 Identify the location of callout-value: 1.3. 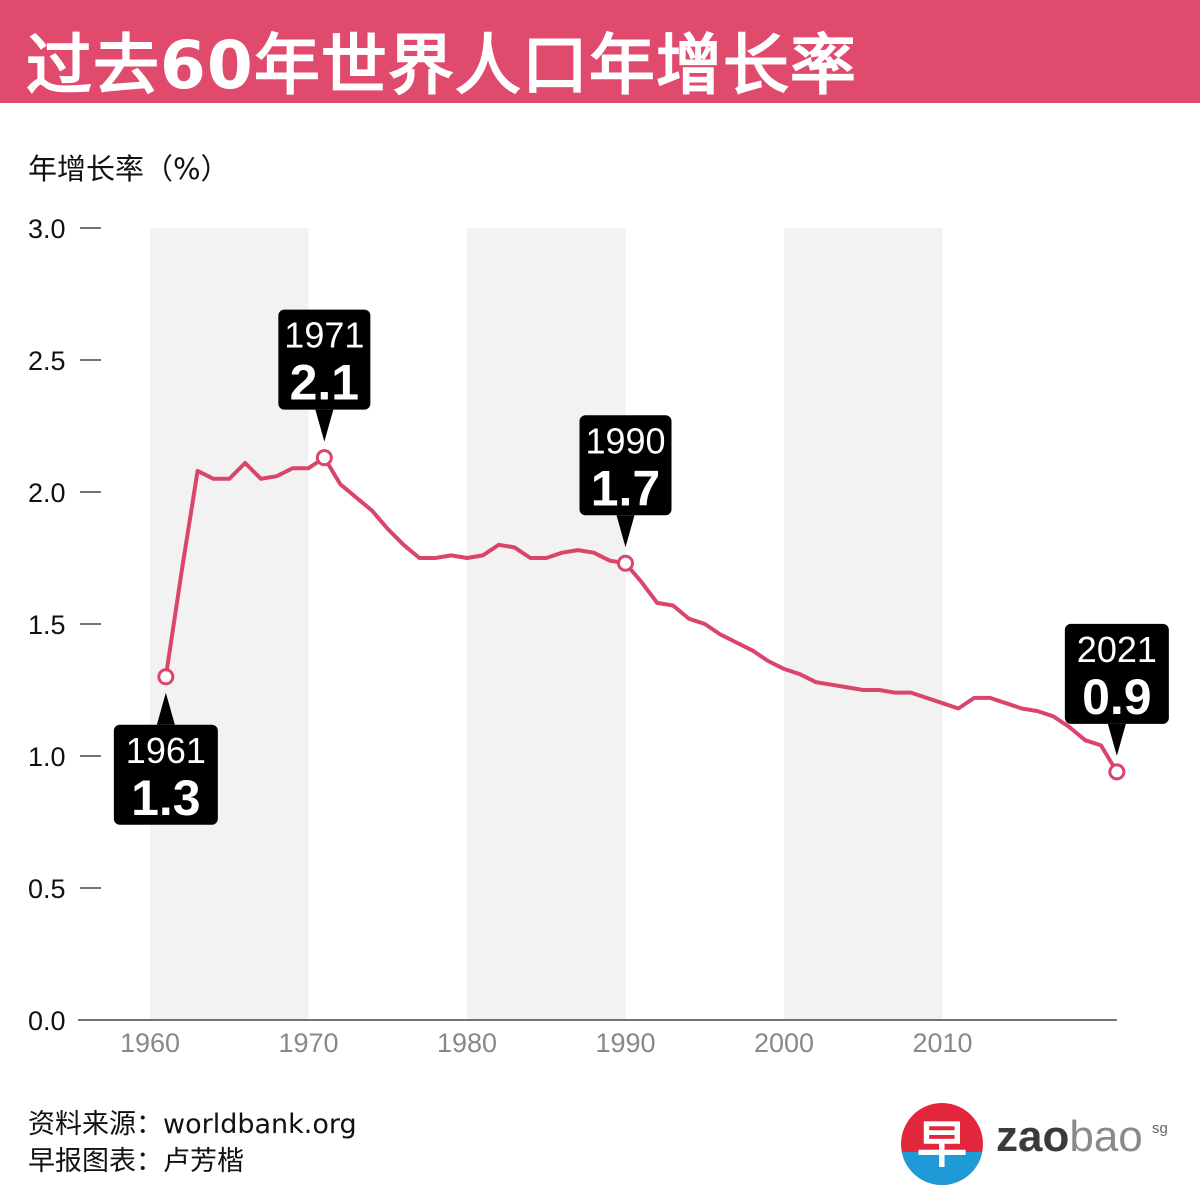
(166, 798).